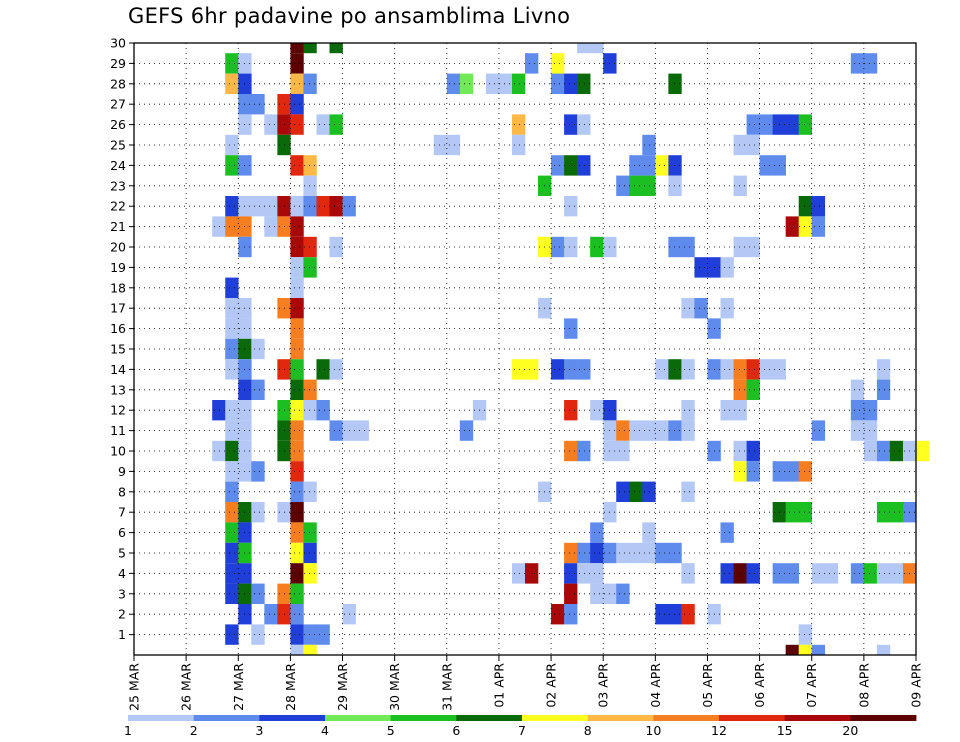  I want to click on x-tick-label: 09 APR, so click(916, 685).